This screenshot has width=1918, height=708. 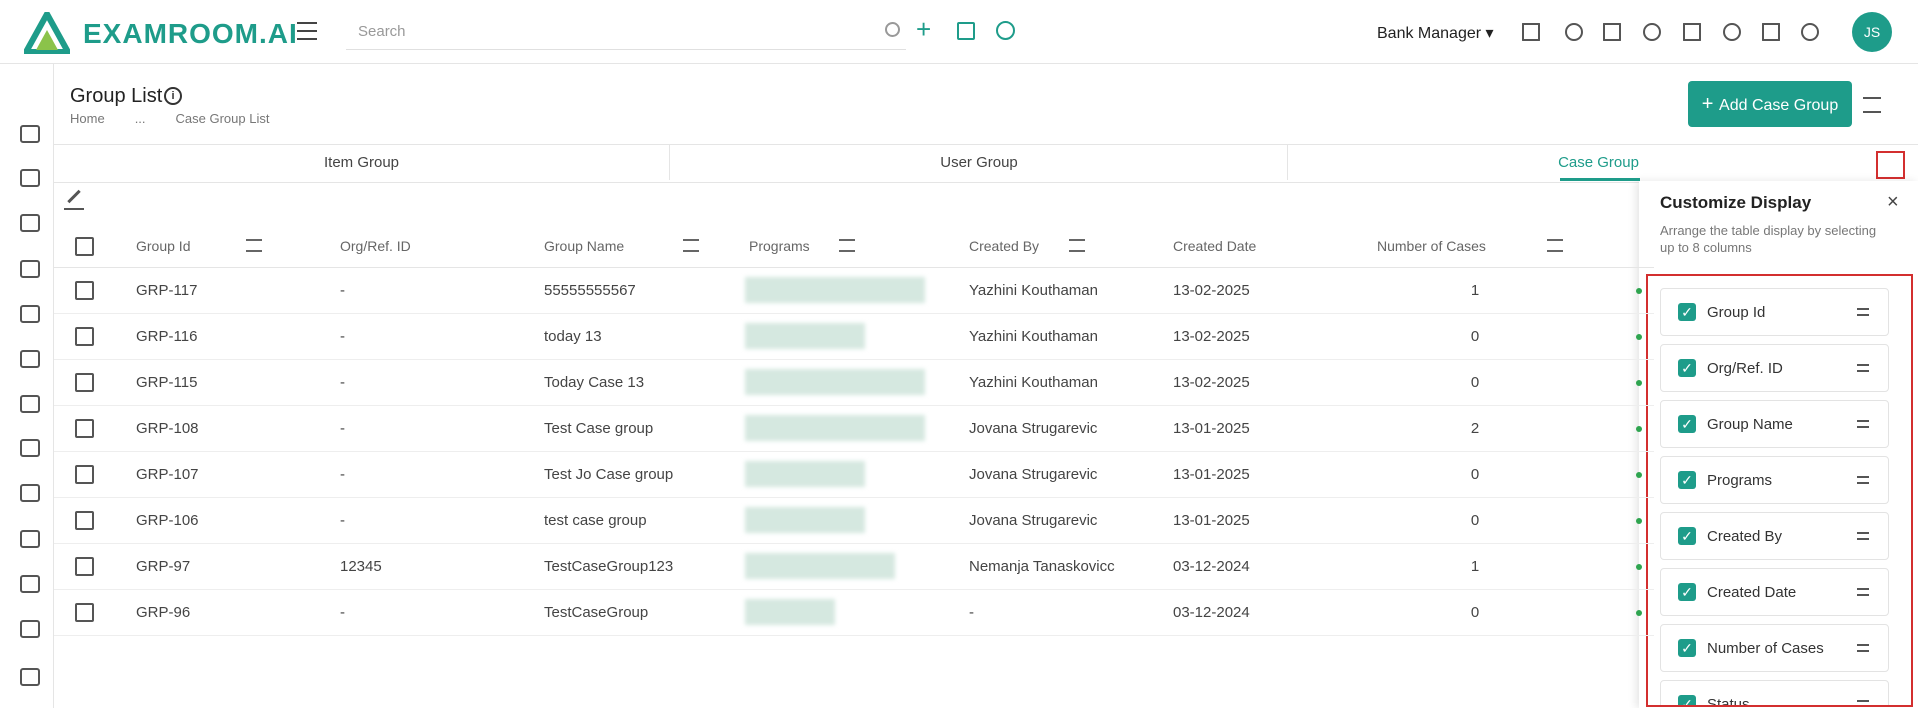 What do you see at coordinates (1890, 165) in the screenshot?
I see `column-settings-button` at bounding box center [1890, 165].